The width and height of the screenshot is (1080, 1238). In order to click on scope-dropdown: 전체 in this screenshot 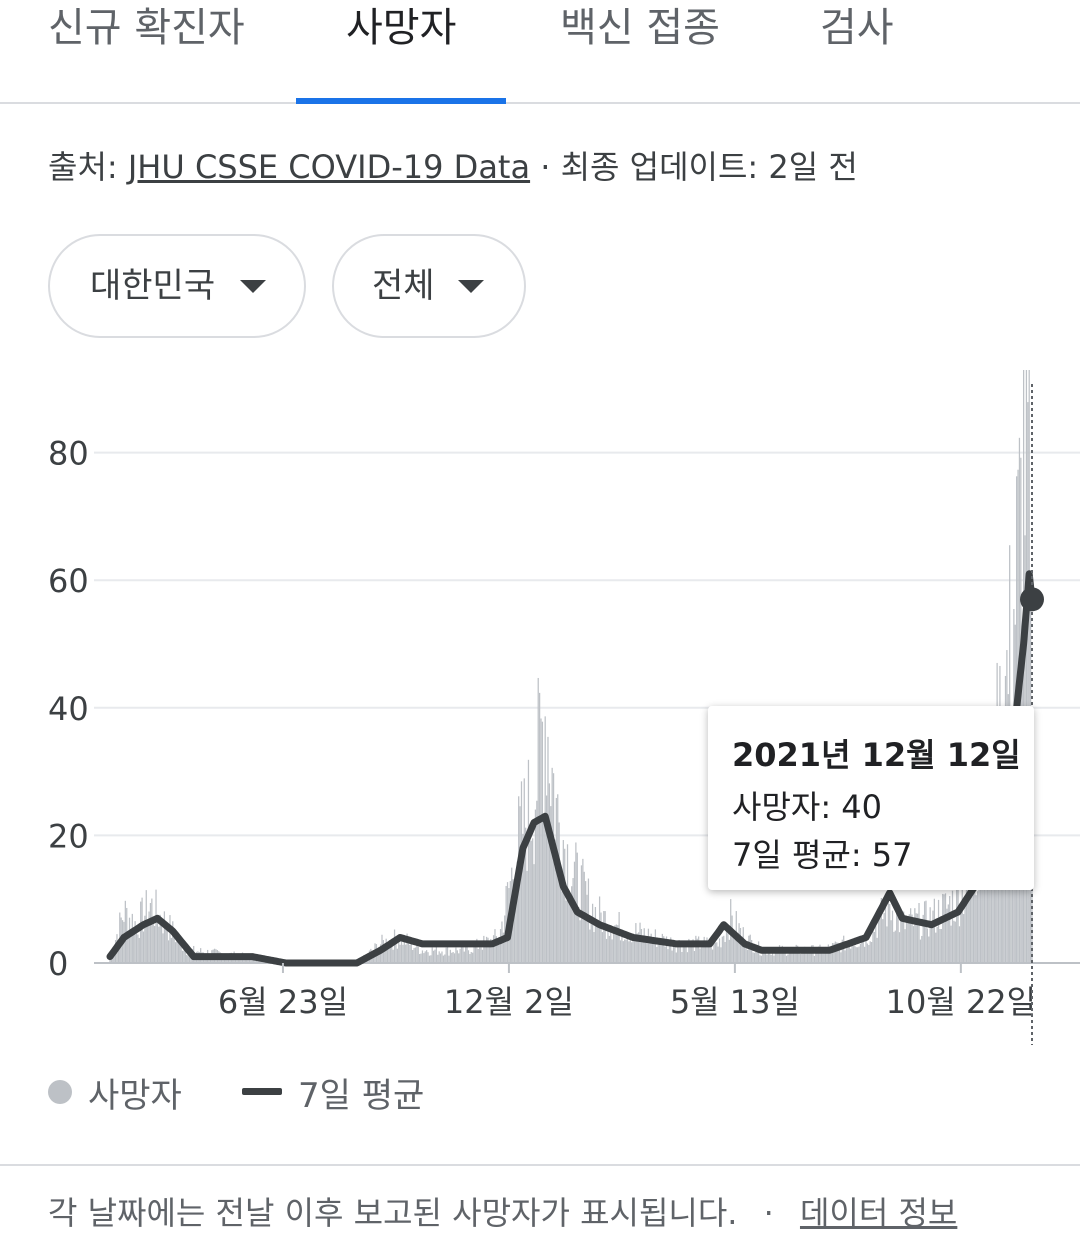, I will do `click(429, 286)`.